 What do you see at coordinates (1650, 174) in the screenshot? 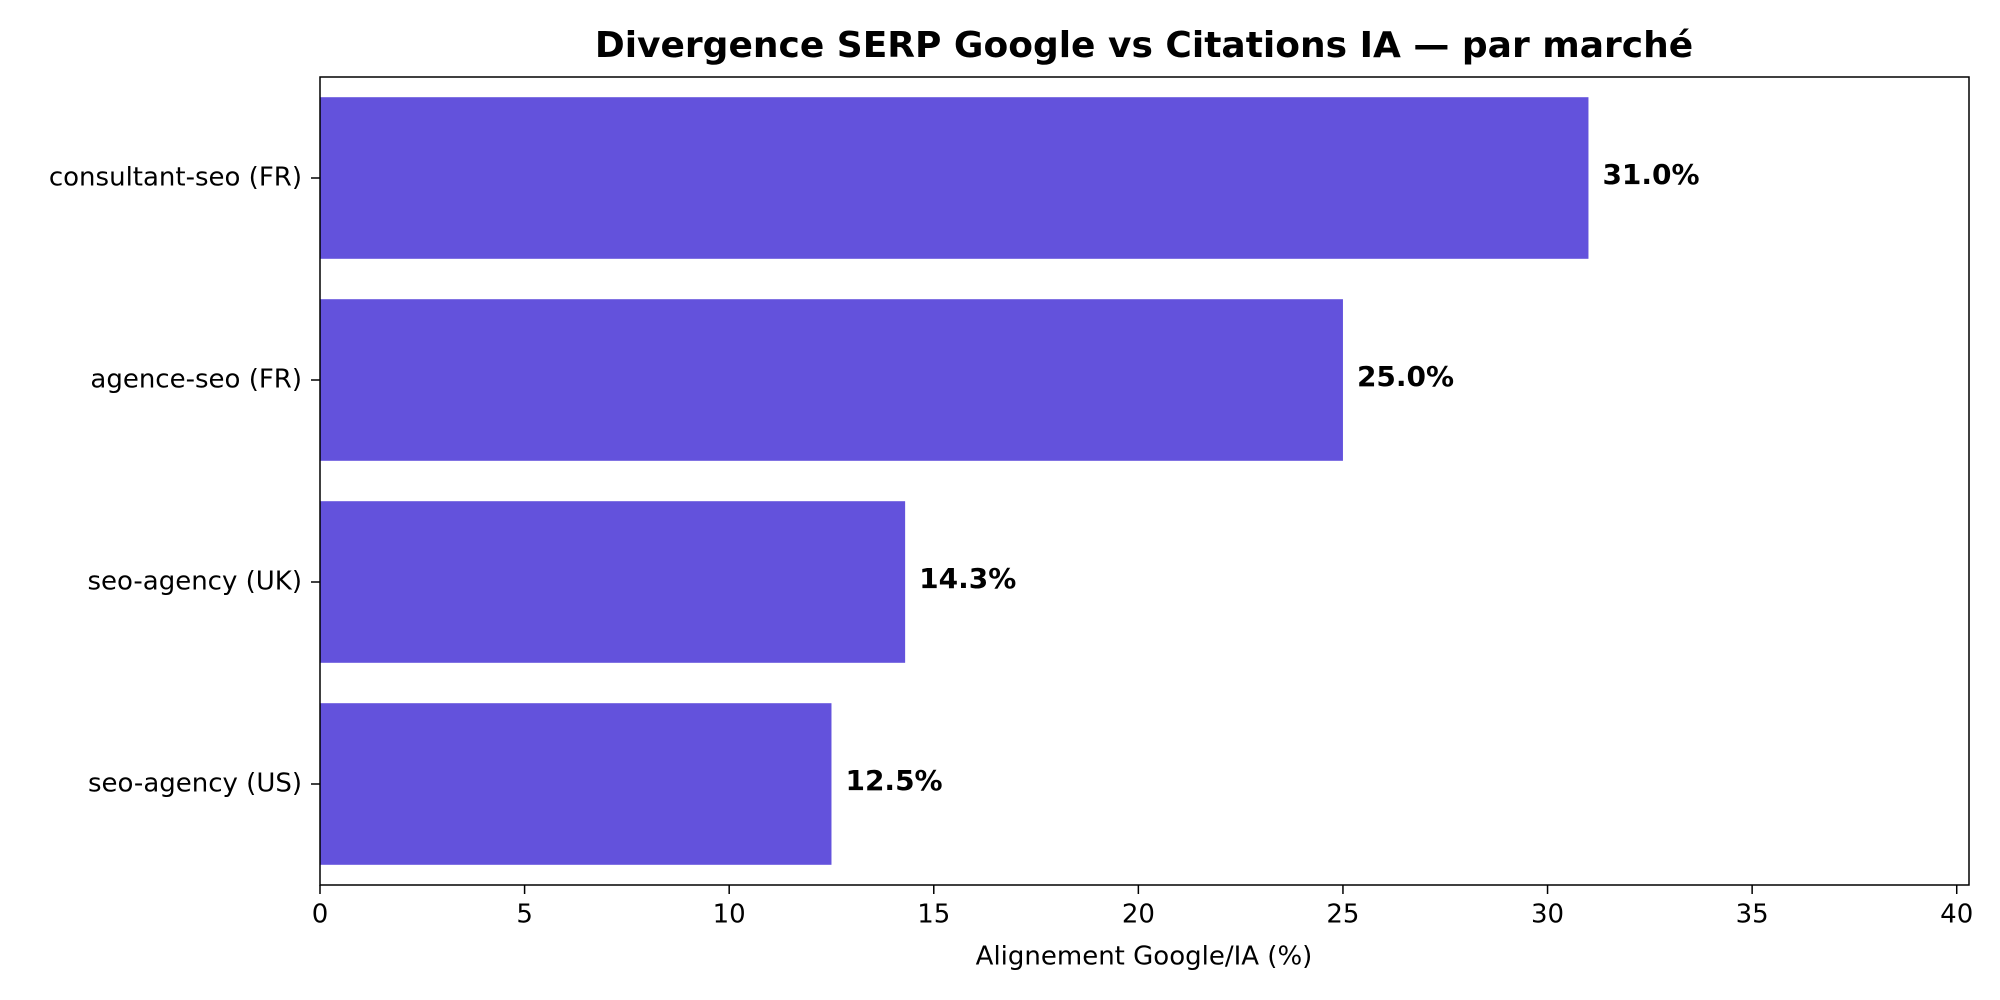
I see `value-label: 31.0%` at bounding box center [1650, 174].